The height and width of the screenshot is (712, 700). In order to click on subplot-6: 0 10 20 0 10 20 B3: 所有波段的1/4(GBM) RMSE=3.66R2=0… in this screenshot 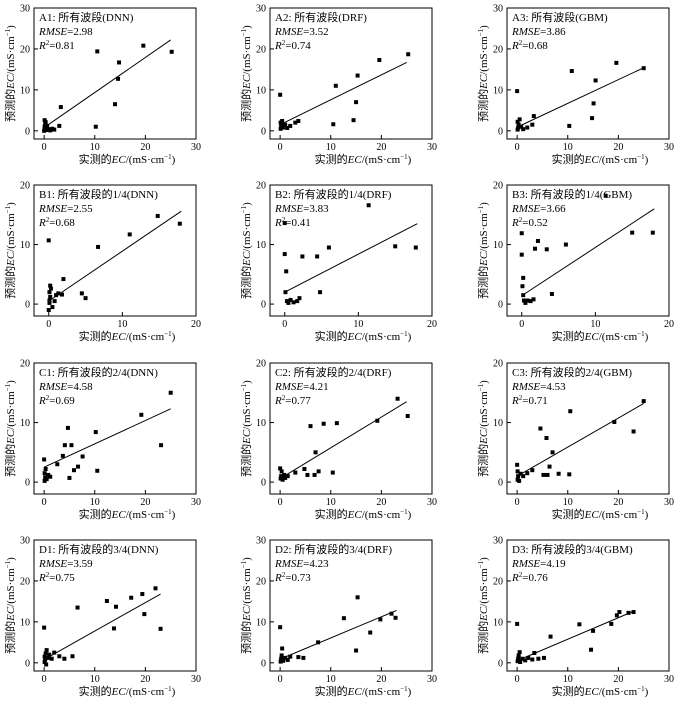, I will do `click(575, 262)`.